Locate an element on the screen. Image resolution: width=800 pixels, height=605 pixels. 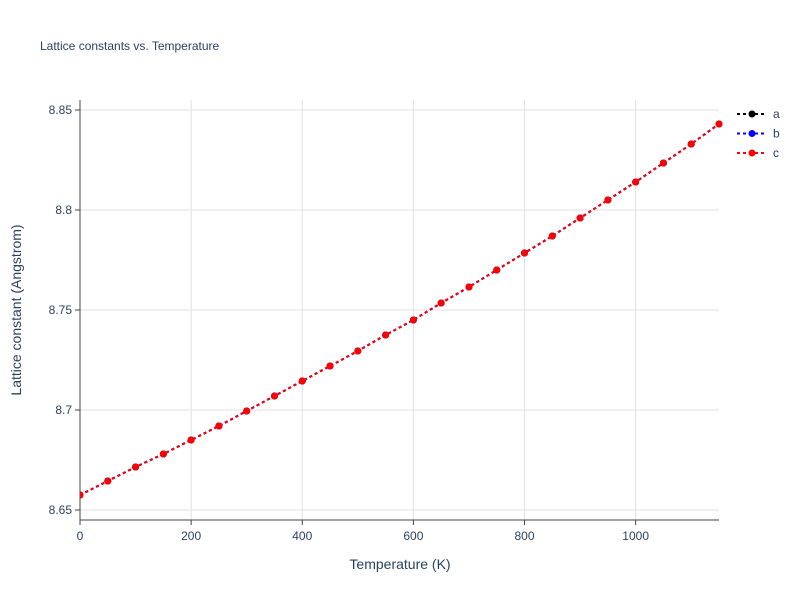
x-tick-label: 1000 is located at coordinates (635, 536).